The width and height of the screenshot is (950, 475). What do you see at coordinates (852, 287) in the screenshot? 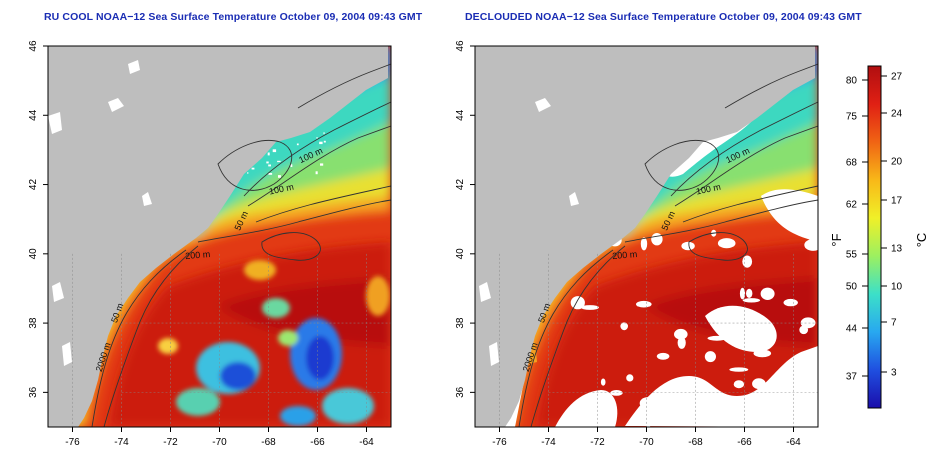
I see `colorbar-f-tick: 50` at bounding box center [852, 287].